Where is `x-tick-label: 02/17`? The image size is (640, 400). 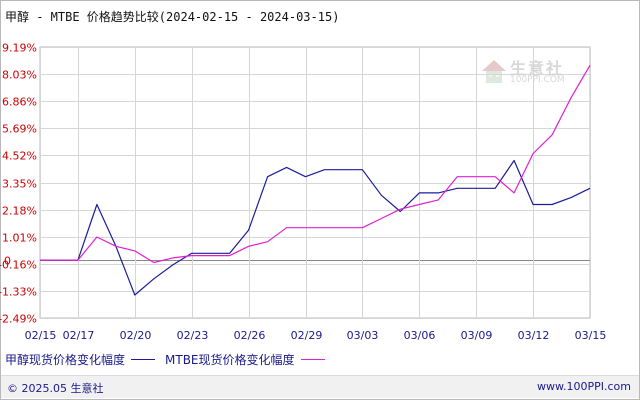
x-tick-label: 02/17 is located at coordinates (79, 335).